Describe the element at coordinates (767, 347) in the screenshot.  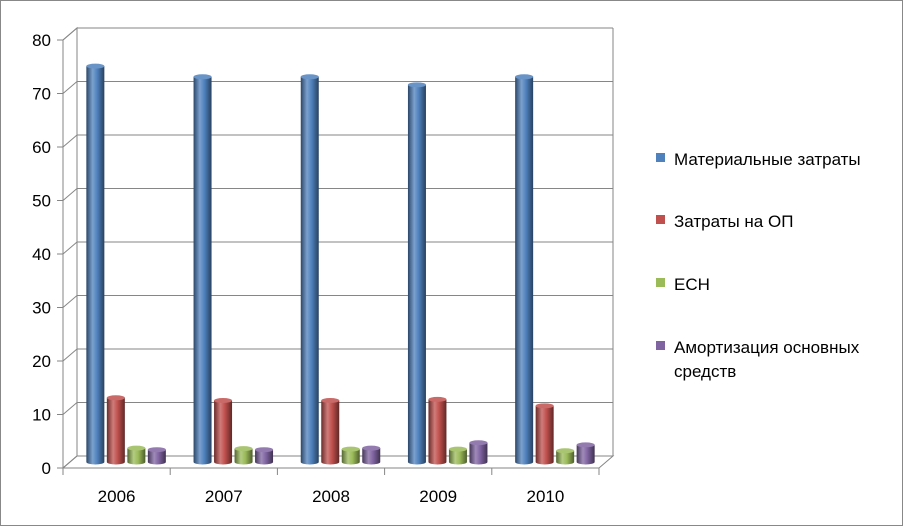
I see `legend-label: Амортизация основных` at that location.